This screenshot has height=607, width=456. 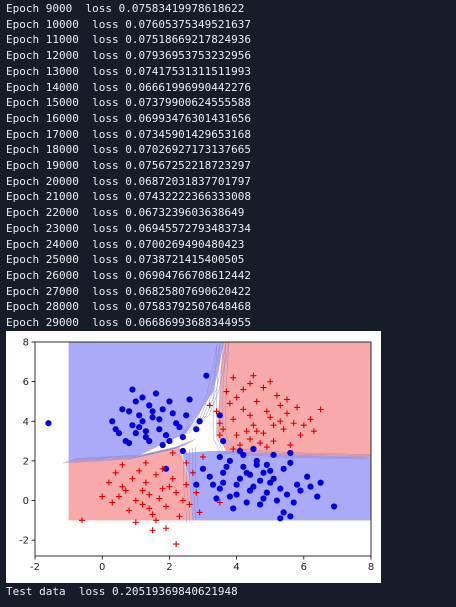 I want to click on y-tick-label: 4, so click(x=26, y=422).